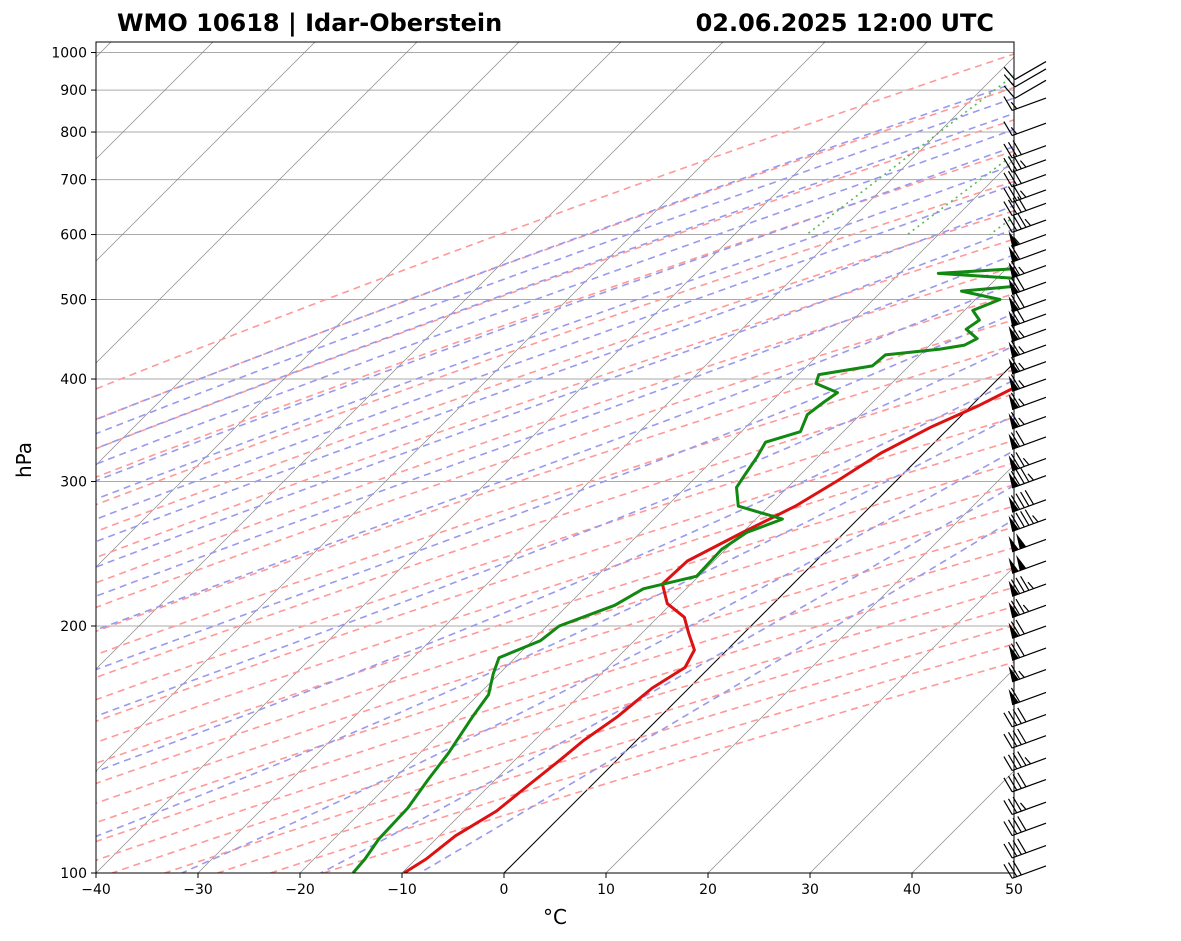 The width and height of the screenshot is (1181, 941). I want to click on y-tick-label: 300, so click(73, 483).